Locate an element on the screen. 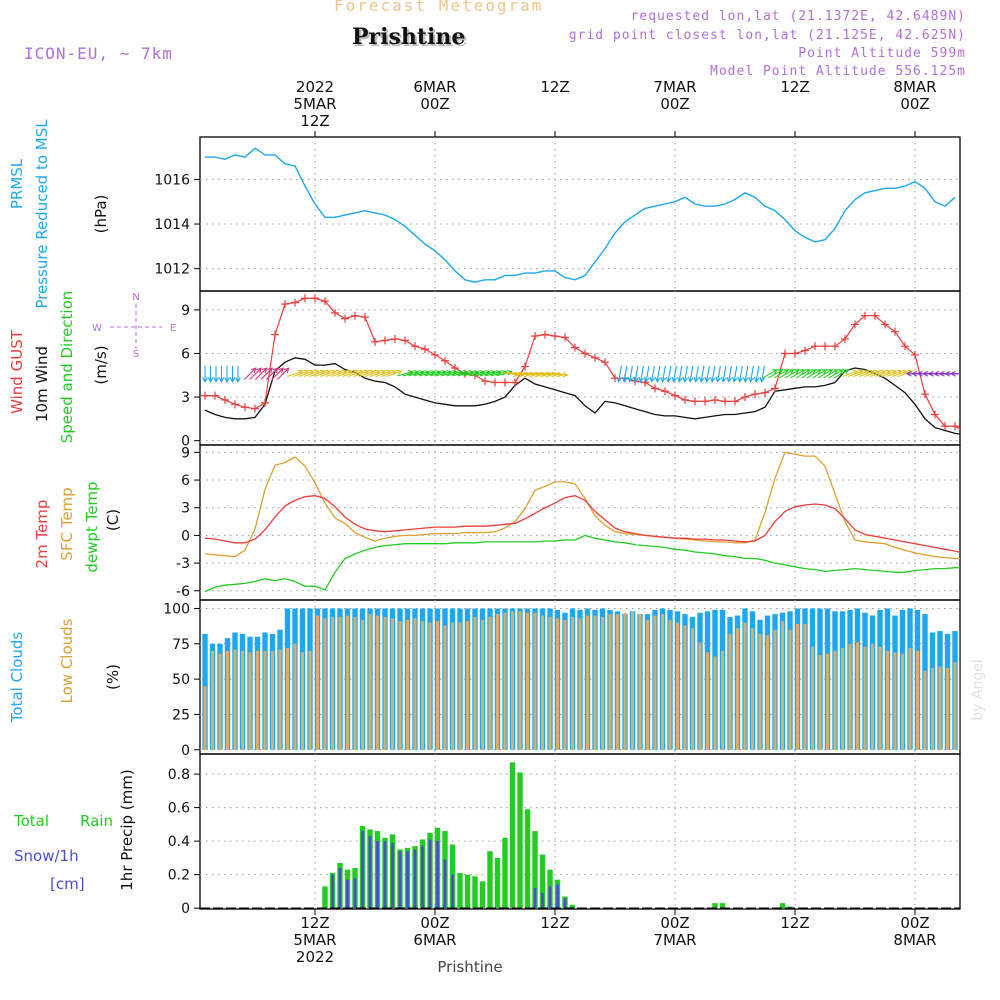  y-tick-label: 50 is located at coordinates (181, 680).